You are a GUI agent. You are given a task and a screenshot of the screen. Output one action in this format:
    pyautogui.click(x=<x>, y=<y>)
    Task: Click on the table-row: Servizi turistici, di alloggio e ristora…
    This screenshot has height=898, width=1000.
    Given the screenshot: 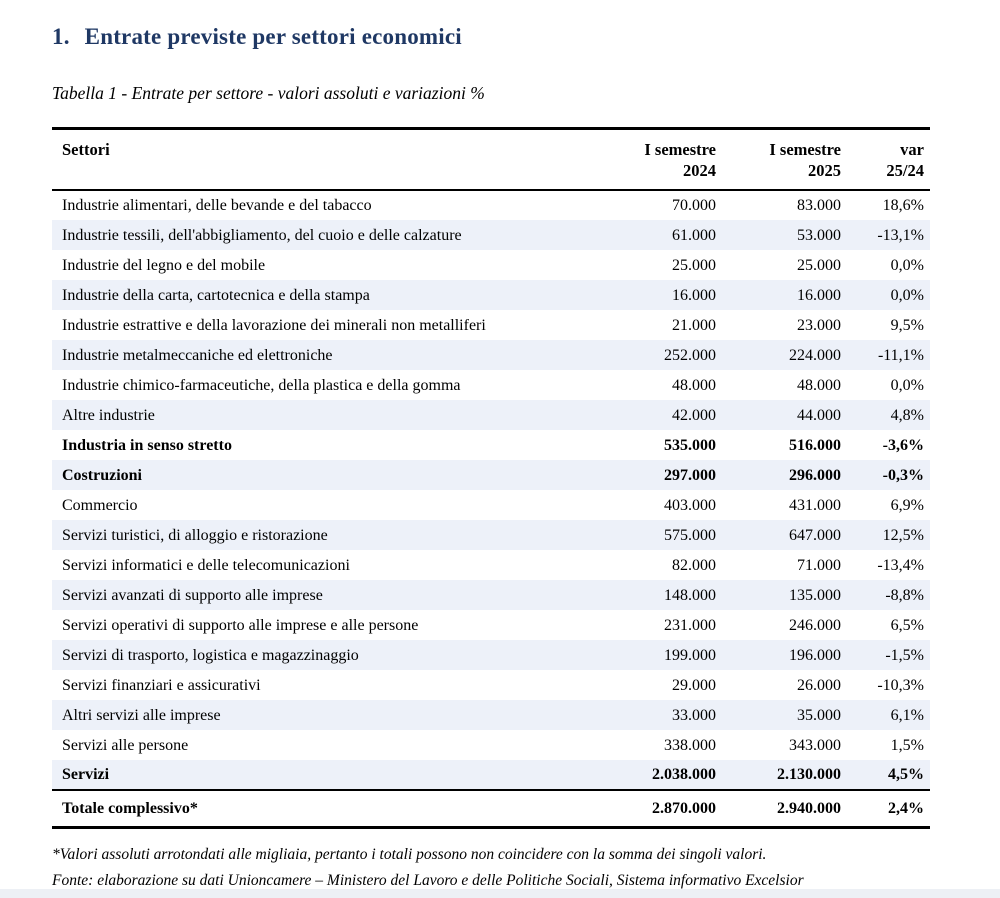 What is the action you would take?
    pyautogui.click(x=491, y=535)
    